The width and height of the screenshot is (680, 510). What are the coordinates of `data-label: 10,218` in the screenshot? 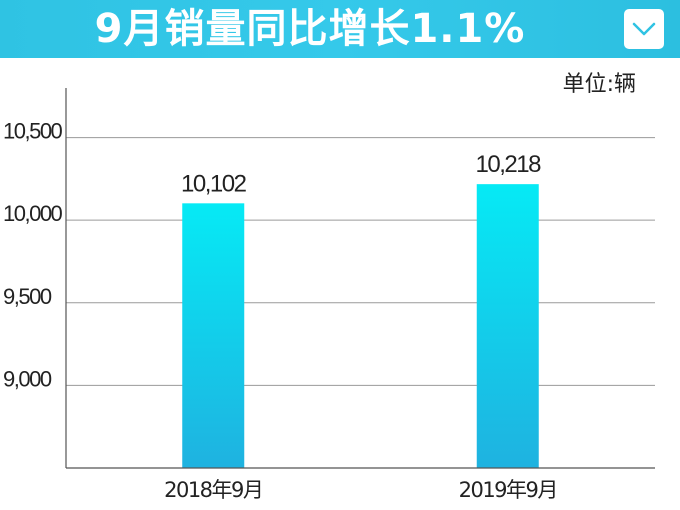 It's located at (509, 164).